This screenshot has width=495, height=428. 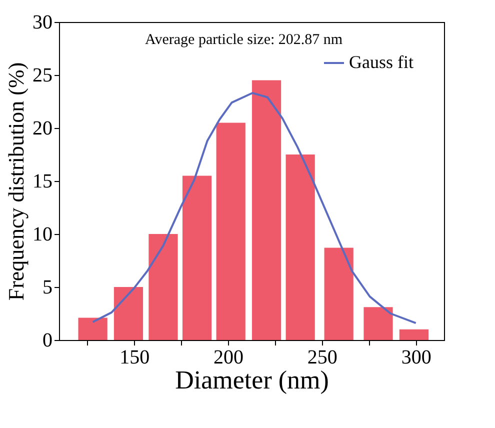 What do you see at coordinates (42, 23) in the screenshot?
I see `y-tick-label: 30` at bounding box center [42, 23].